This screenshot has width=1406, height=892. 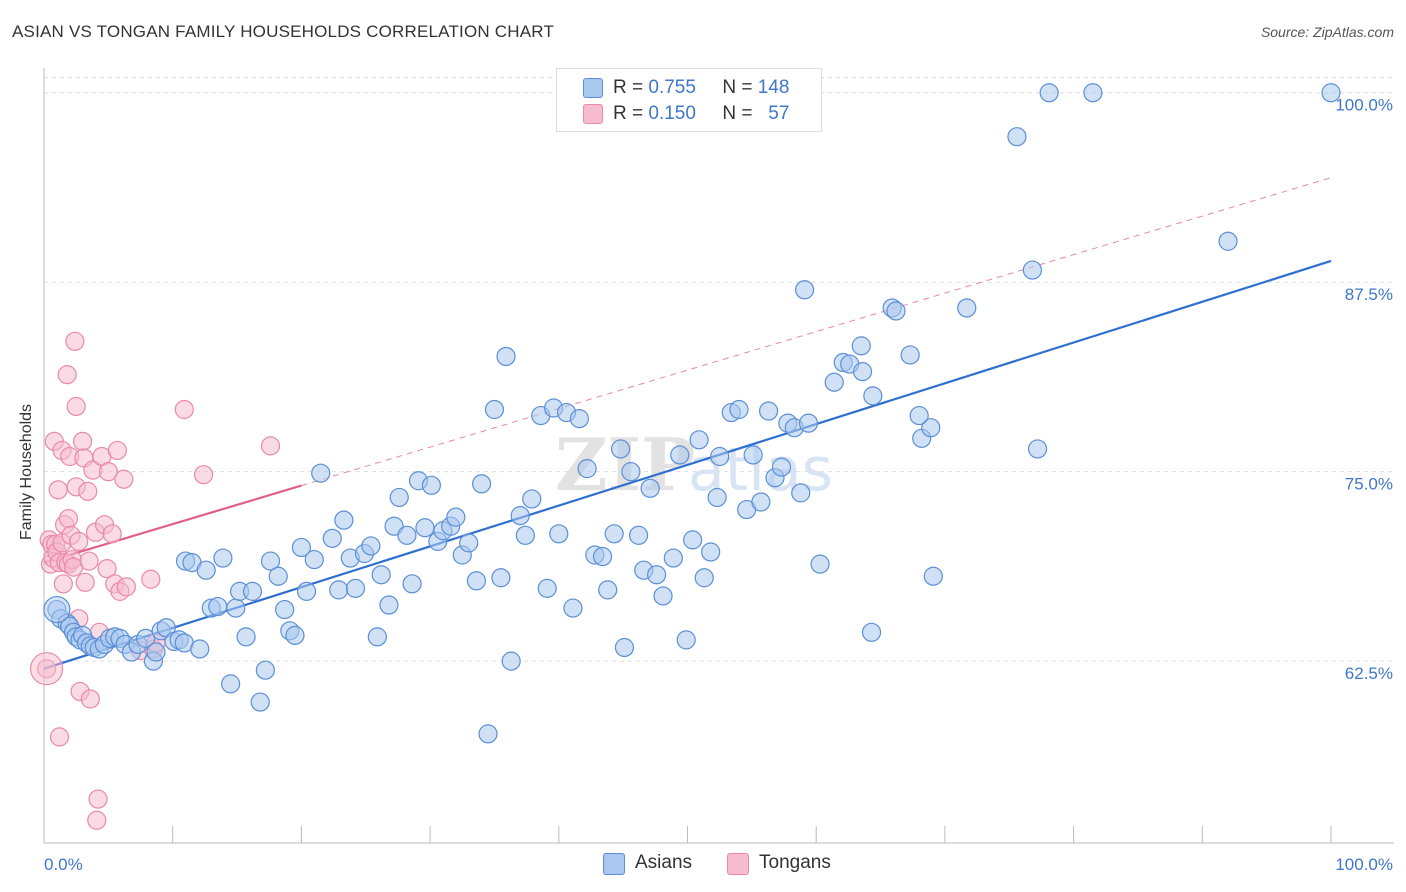 What do you see at coordinates (779, 113) in the screenshot?
I see `tongans-n-value: 57` at bounding box center [779, 113].